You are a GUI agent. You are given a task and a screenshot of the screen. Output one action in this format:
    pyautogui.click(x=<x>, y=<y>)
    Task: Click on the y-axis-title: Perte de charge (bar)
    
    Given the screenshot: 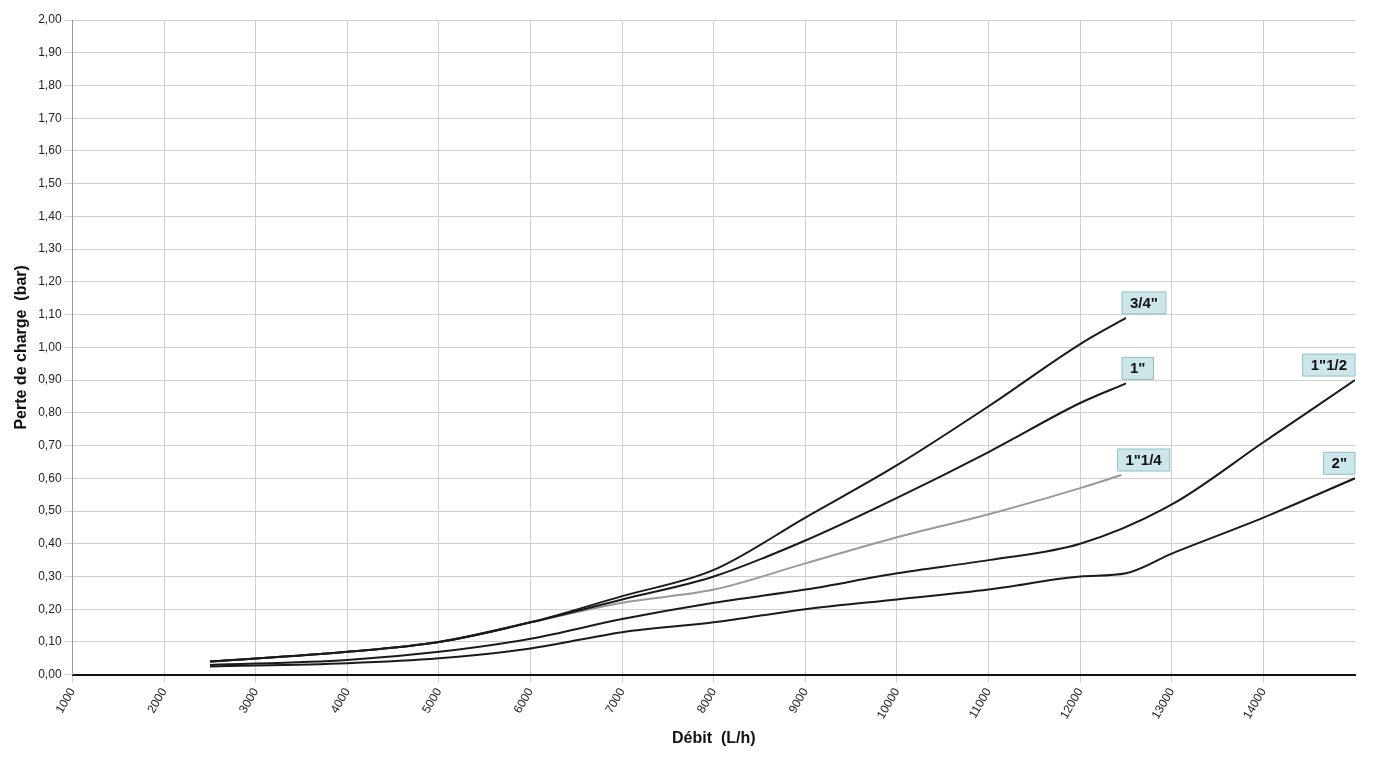 What is the action you would take?
    pyautogui.click(x=21, y=347)
    